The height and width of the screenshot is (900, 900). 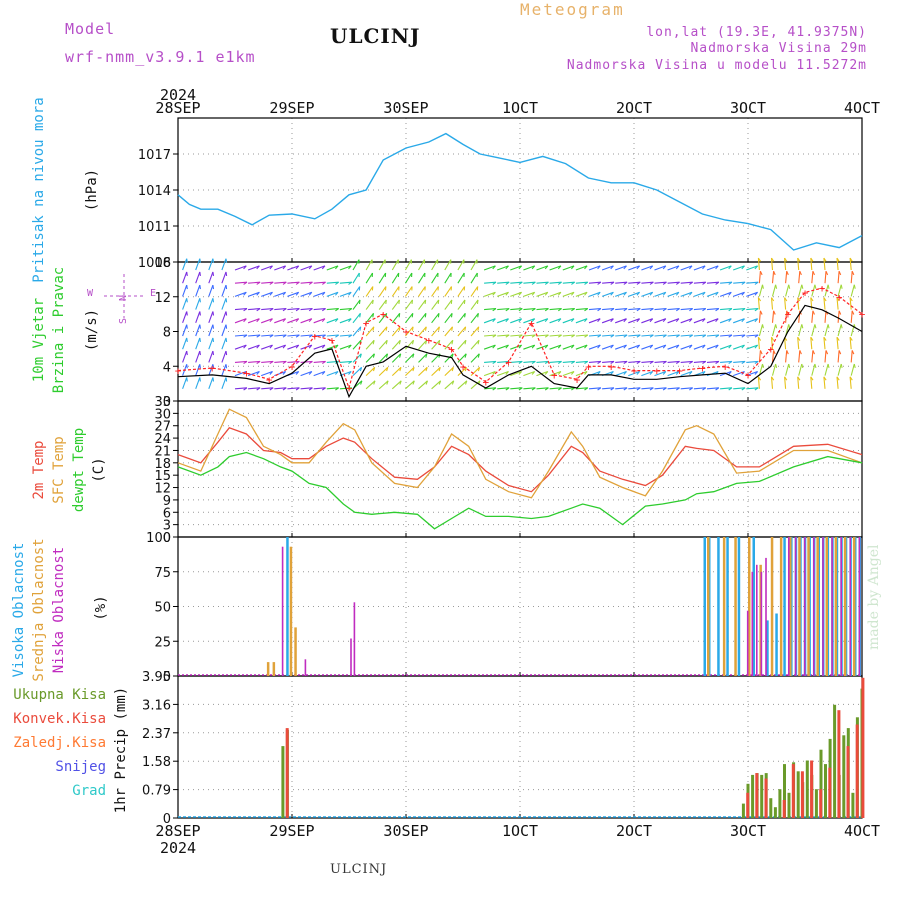 What do you see at coordinates (90, 293) in the screenshot?
I see `compass-west: W` at bounding box center [90, 293].